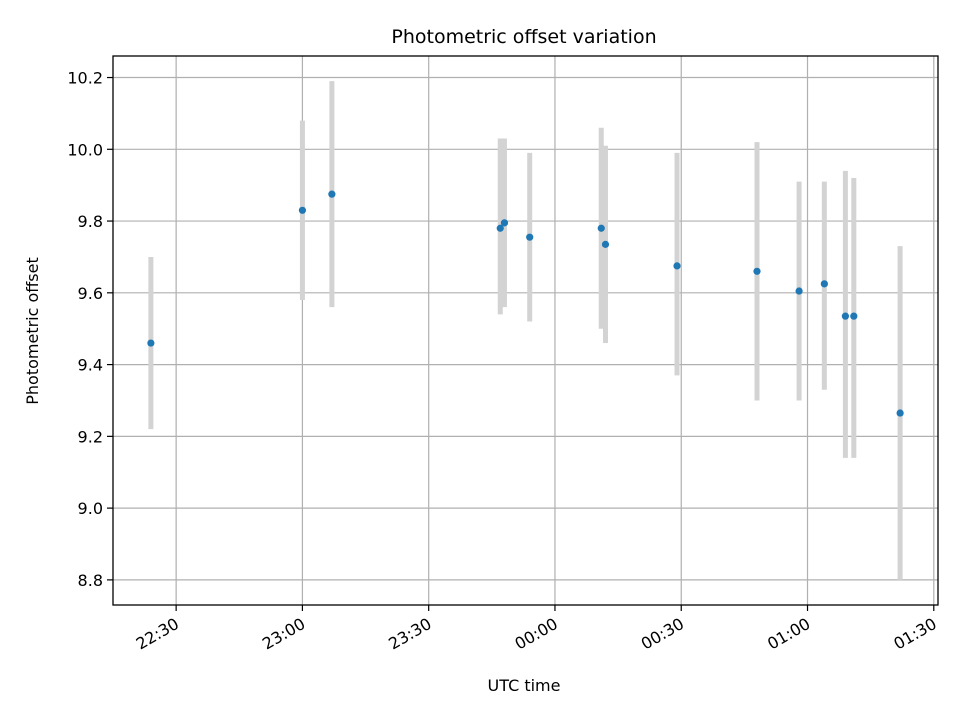 The image size is (960, 720). What do you see at coordinates (90, 580) in the screenshot?
I see `y-tick-label: 8.8` at bounding box center [90, 580].